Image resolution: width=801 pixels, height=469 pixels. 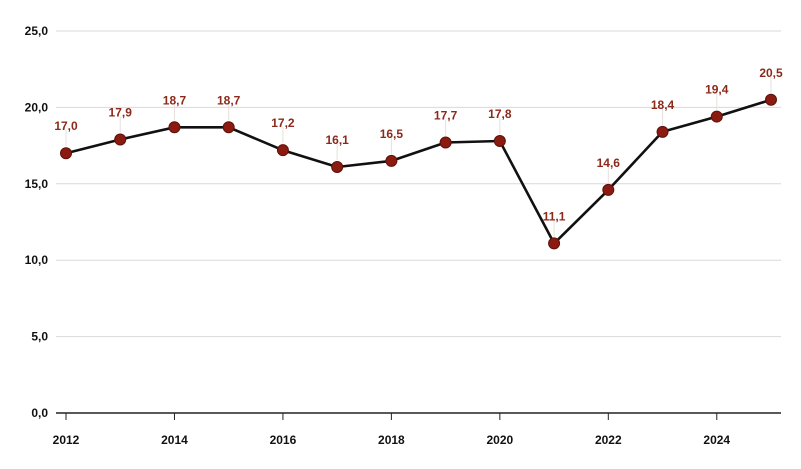 I want to click on data-label: 17,0, so click(x=66, y=126).